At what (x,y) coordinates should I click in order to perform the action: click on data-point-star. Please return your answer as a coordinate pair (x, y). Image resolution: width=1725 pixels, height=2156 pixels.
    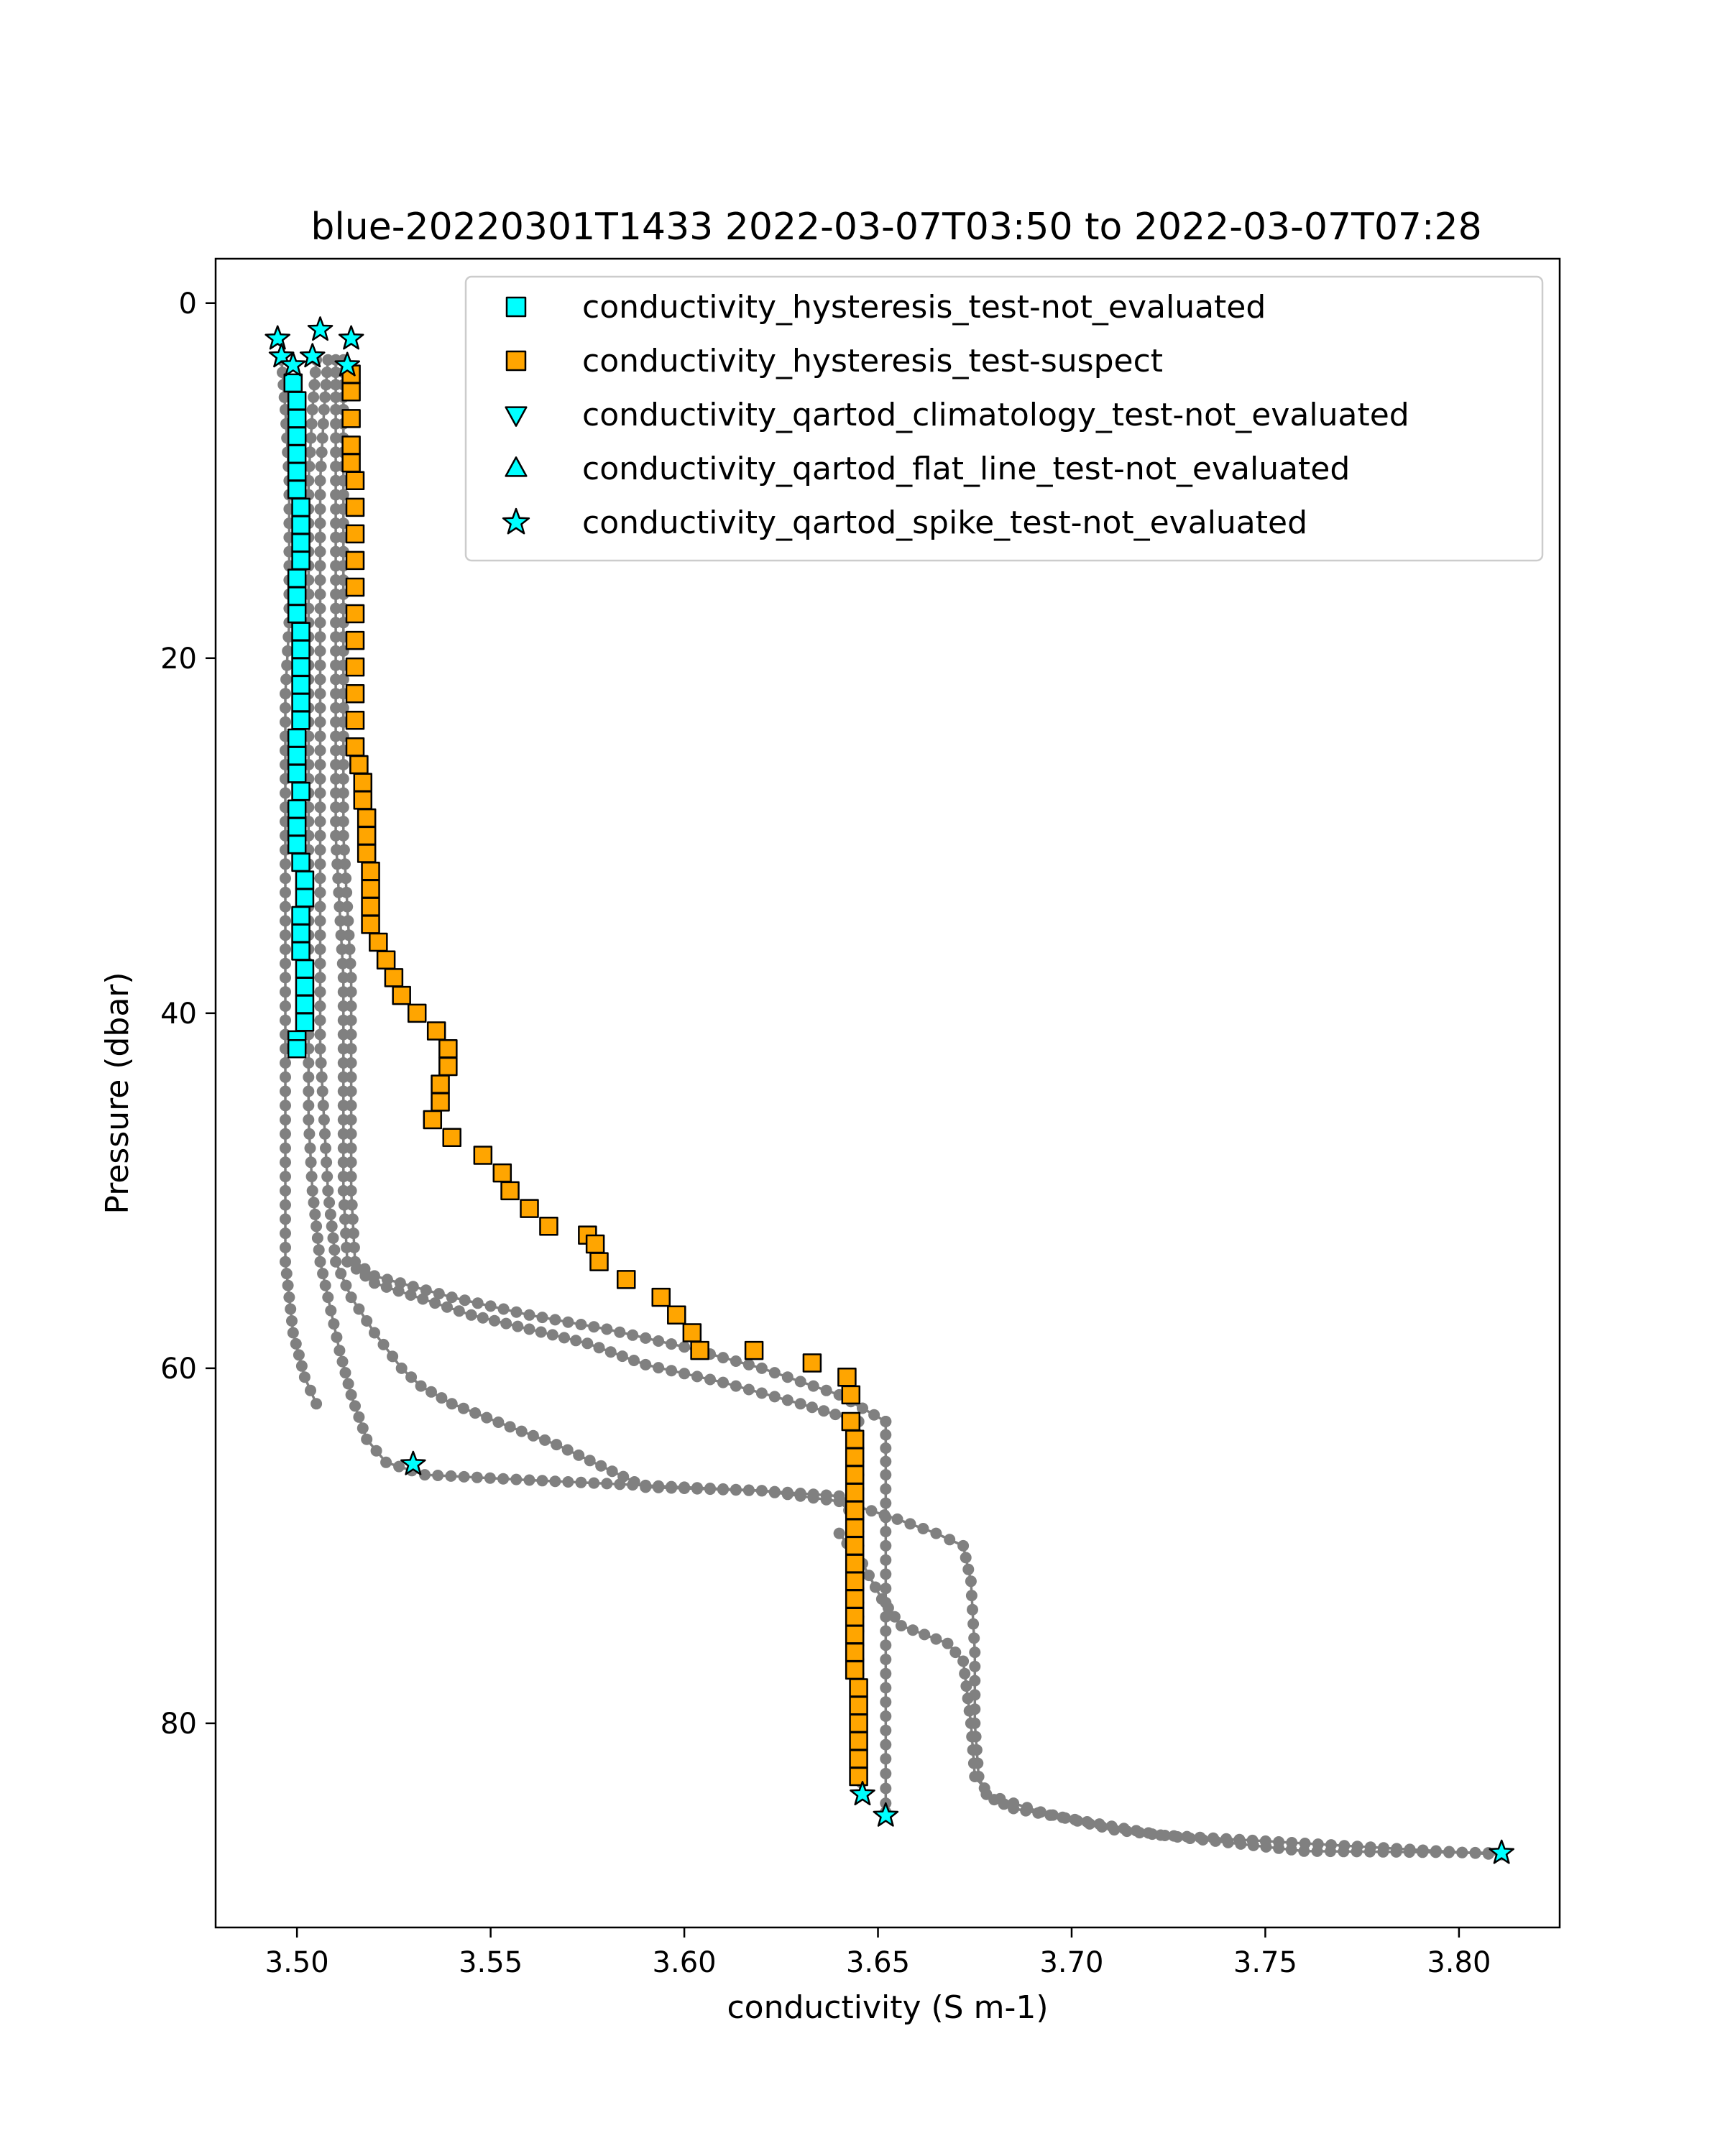
    Looking at the image, I should click on (862, 1793).